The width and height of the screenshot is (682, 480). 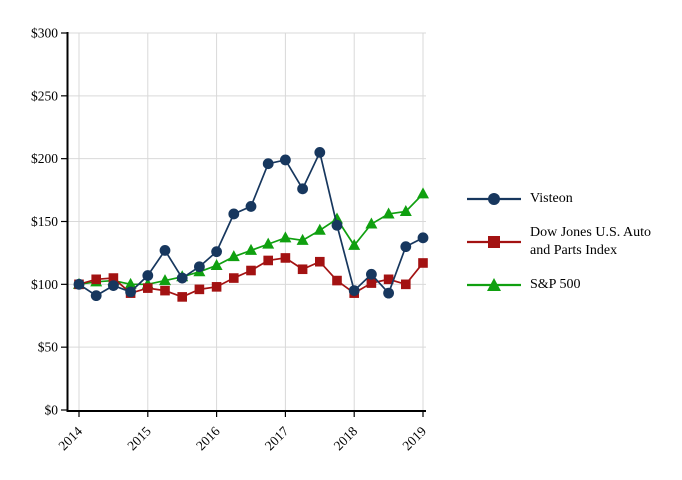 What do you see at coordinates (44, 33) in the screenshot?
I see `svg-text: $300` at bounding box center [44, 33].